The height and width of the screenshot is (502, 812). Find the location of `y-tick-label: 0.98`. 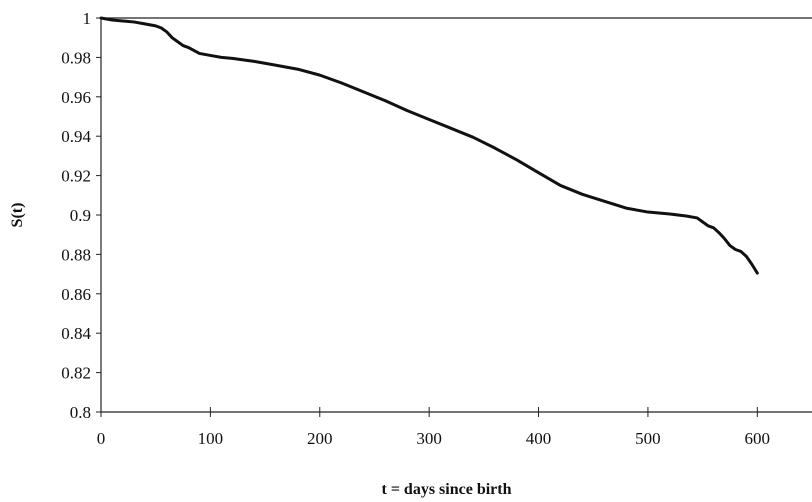

y-tick-label: 0.98 is located at coordinates (76, 57).